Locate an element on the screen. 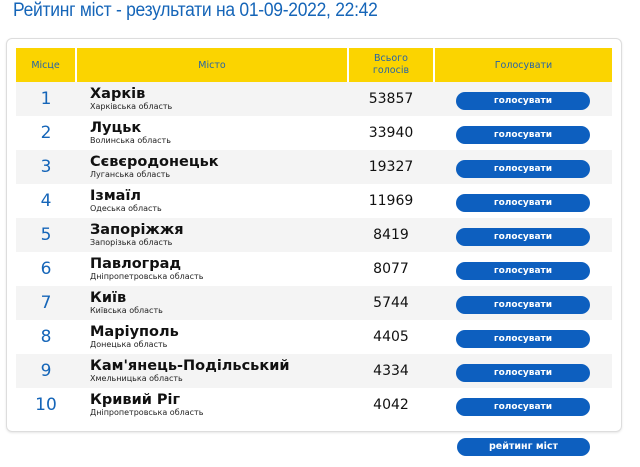 This screenshot has width=640, height=467. vote-count: 5744 is located at coordinates (391, 303).